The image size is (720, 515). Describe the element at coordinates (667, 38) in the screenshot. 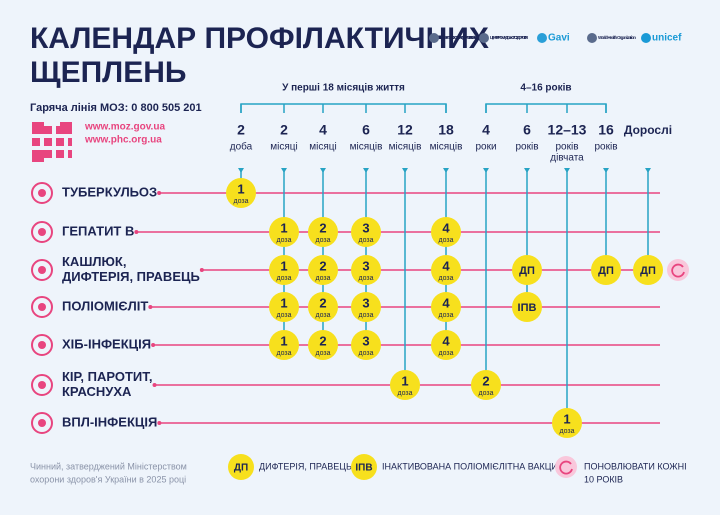

I see `logo-text: unicef` at that location.